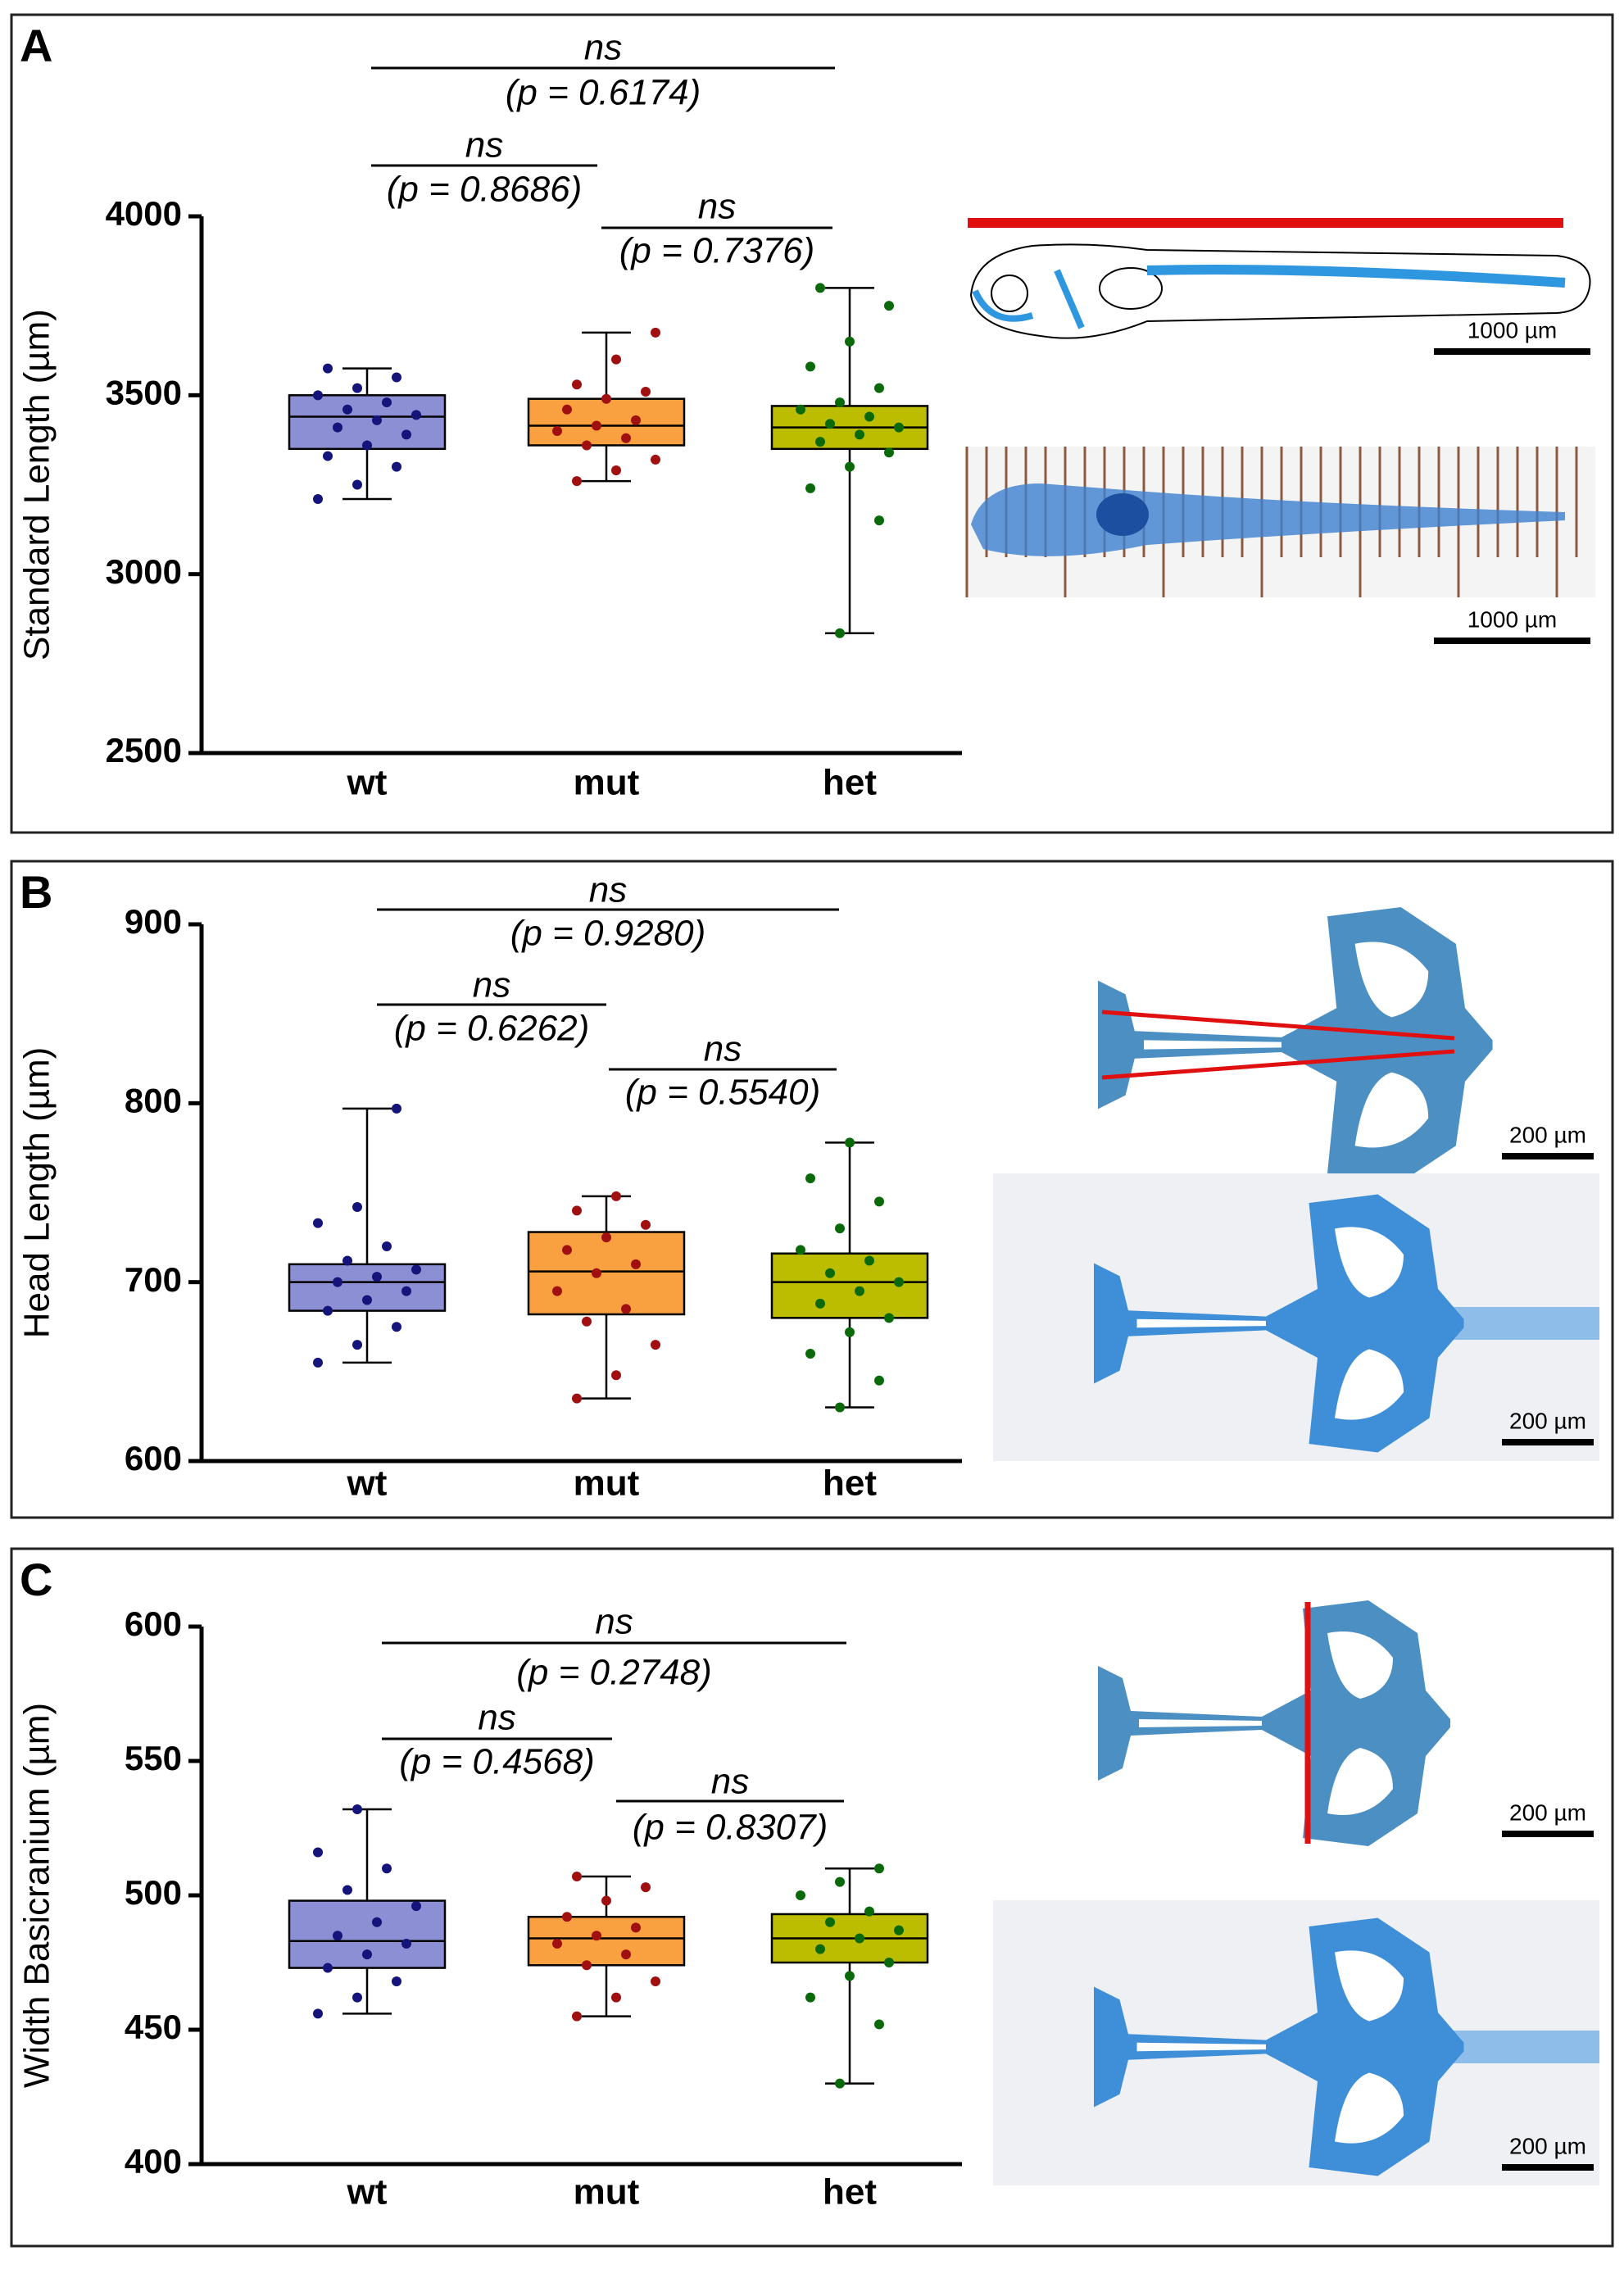  I want to click on y-tick-label: 900, so click(153, 921).